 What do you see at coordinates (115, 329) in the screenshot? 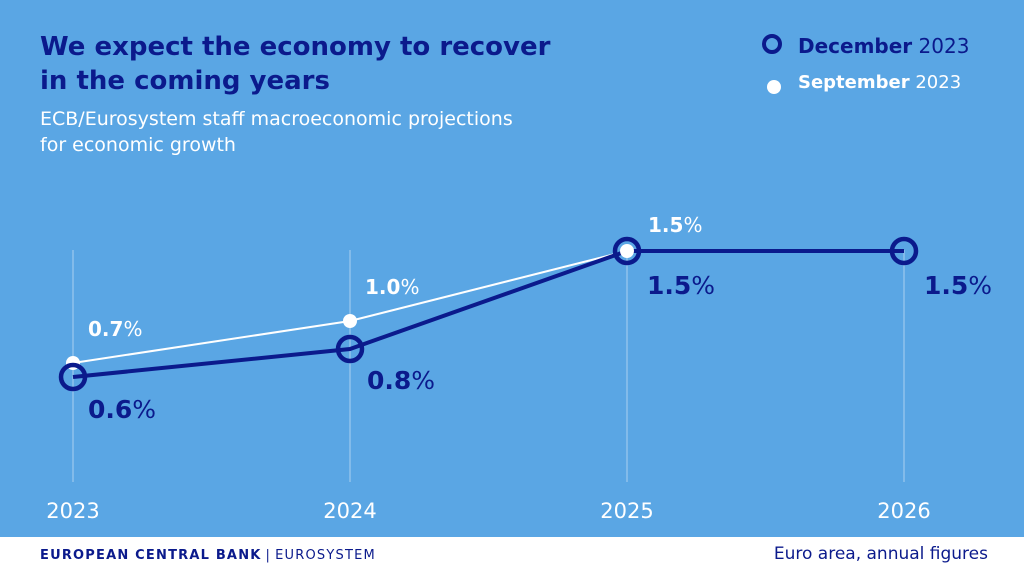
I see `label-september-2023: 0.7%` at bounding box center [115, 329].